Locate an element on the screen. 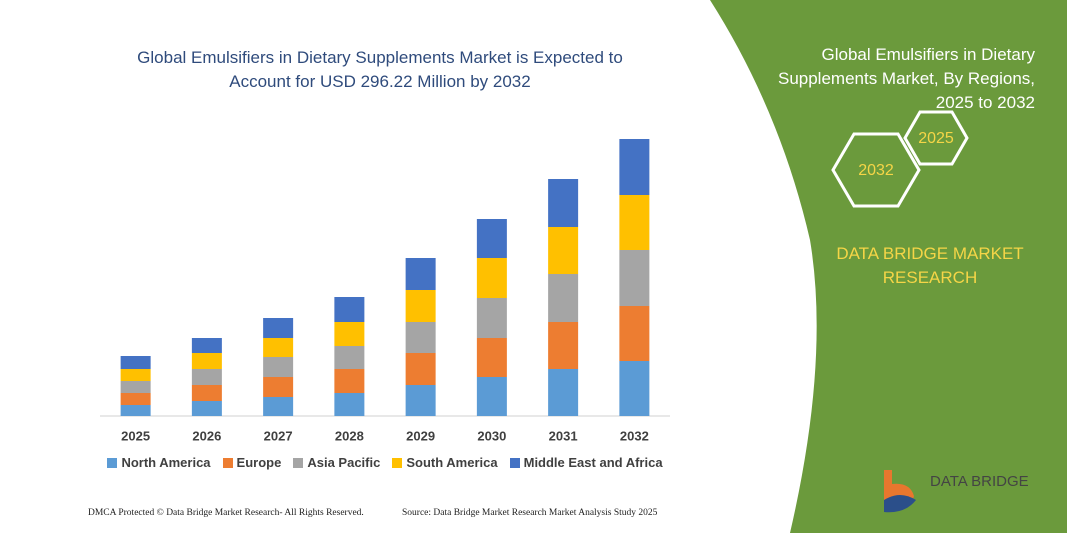  x-tick-label: 2025 is located at coordinates (135, 435).